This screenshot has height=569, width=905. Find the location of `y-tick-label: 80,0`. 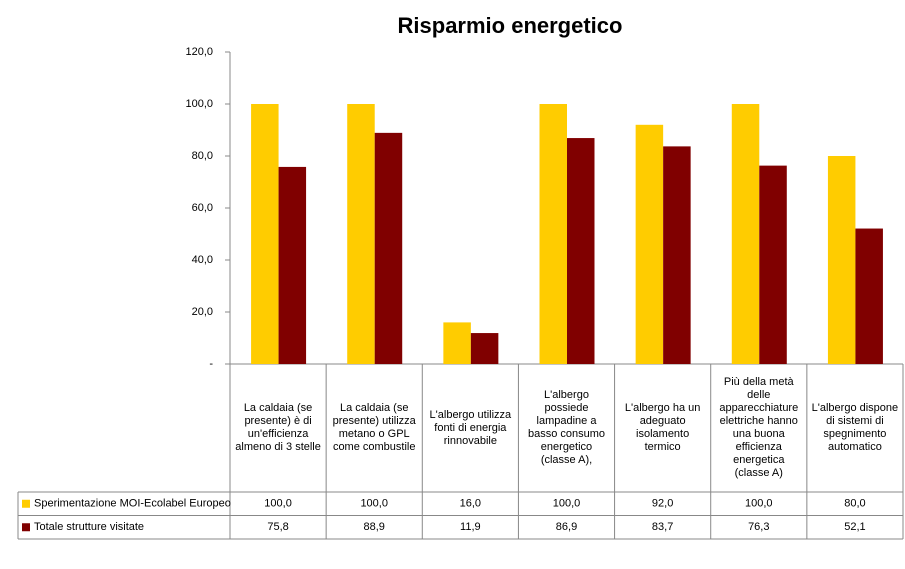

y-tick-label: 80,0 is located at coordinates (202, 156).